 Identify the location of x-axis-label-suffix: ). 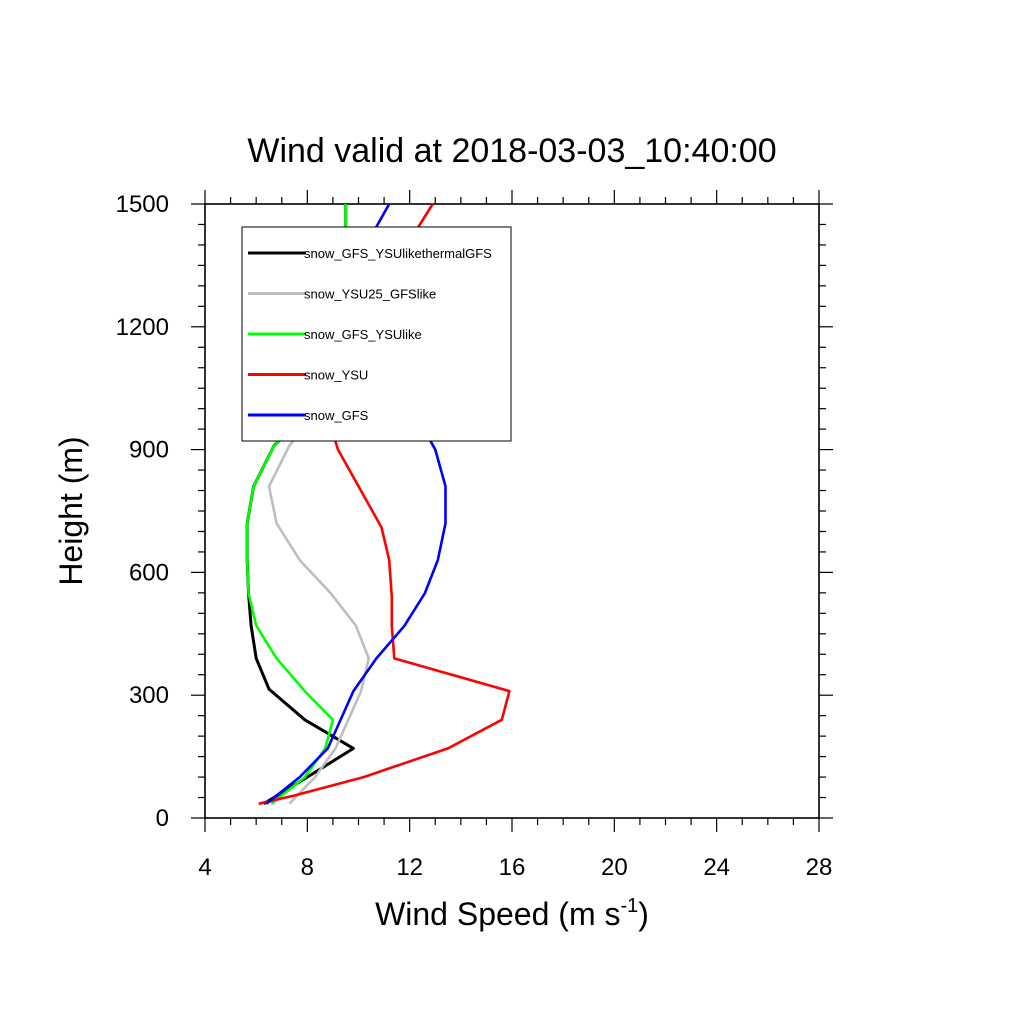
(643, 914).